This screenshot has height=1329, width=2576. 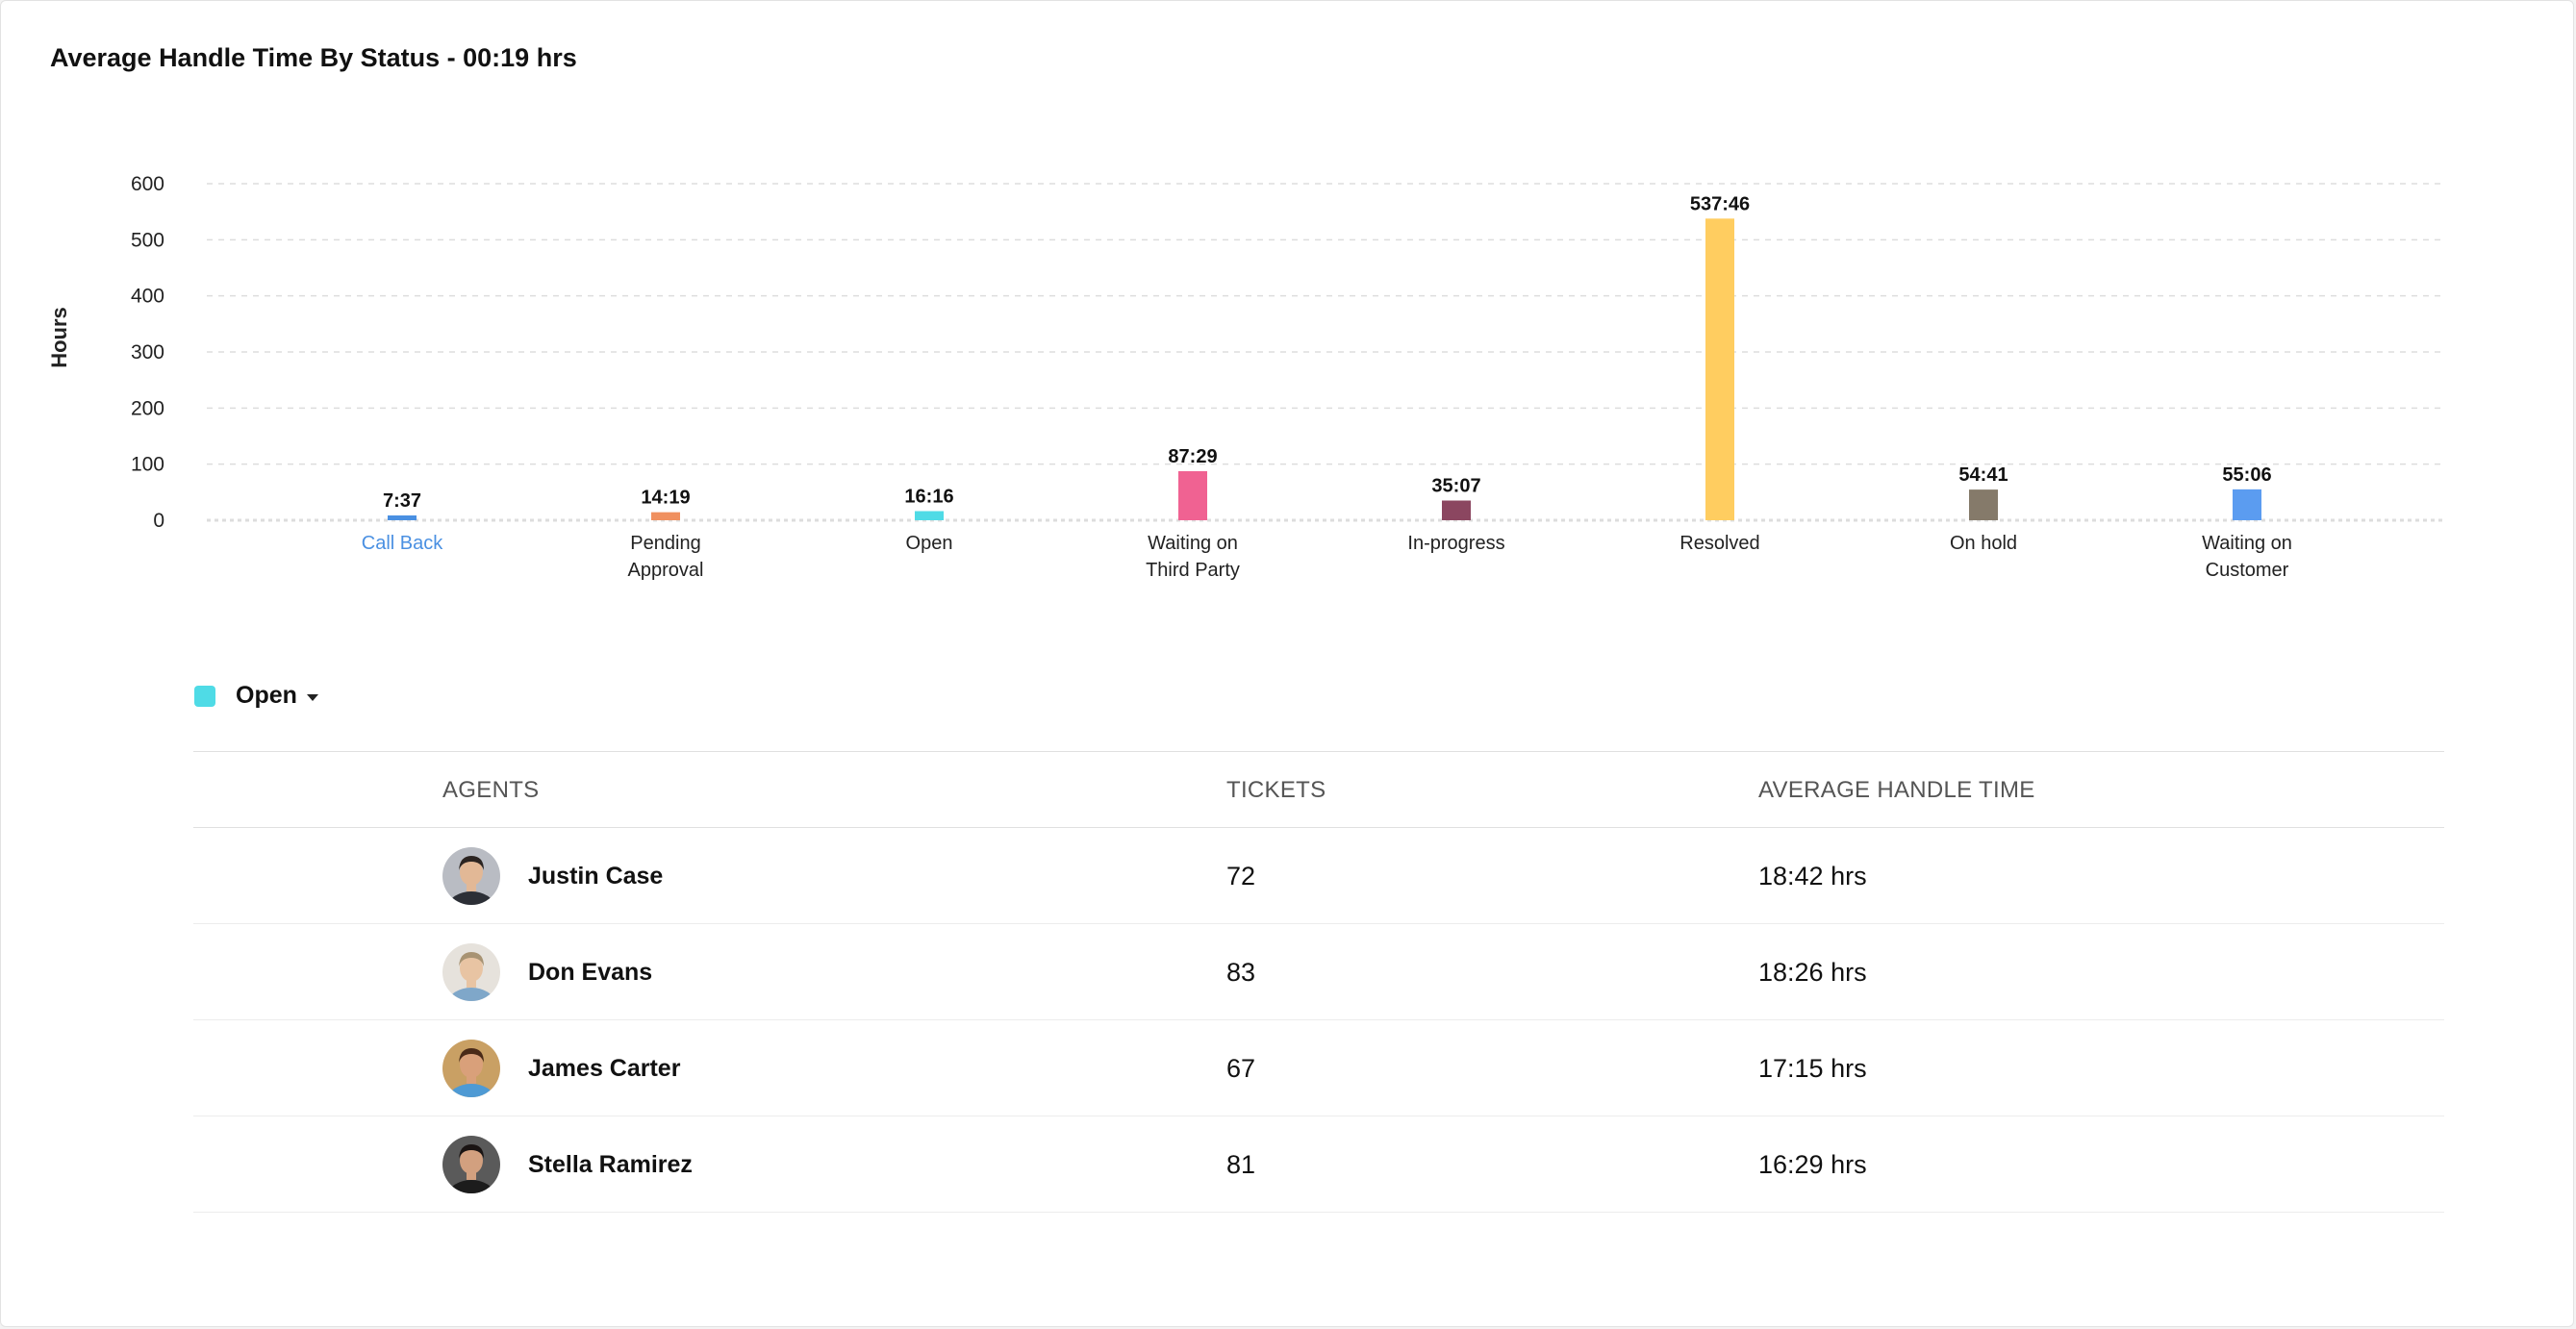 What do you see at coordinates (929, 543) in the screenshot?
I see `x-tick-label: Open` at bounding box center [929, 543].